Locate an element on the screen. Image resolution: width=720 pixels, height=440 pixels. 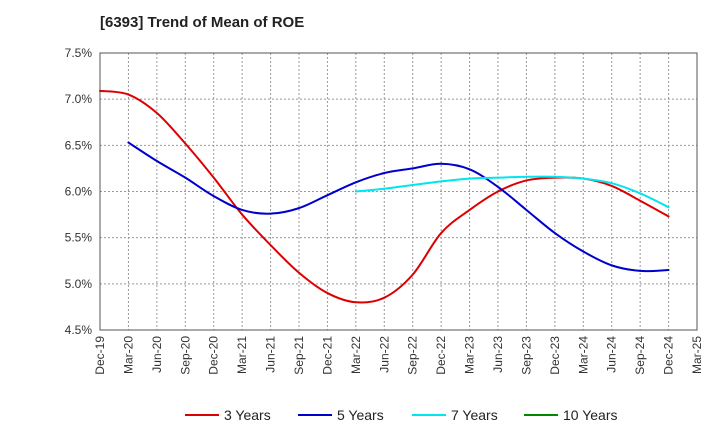
x-tick-label: Sep-24 is located at coordinates (640, 355).